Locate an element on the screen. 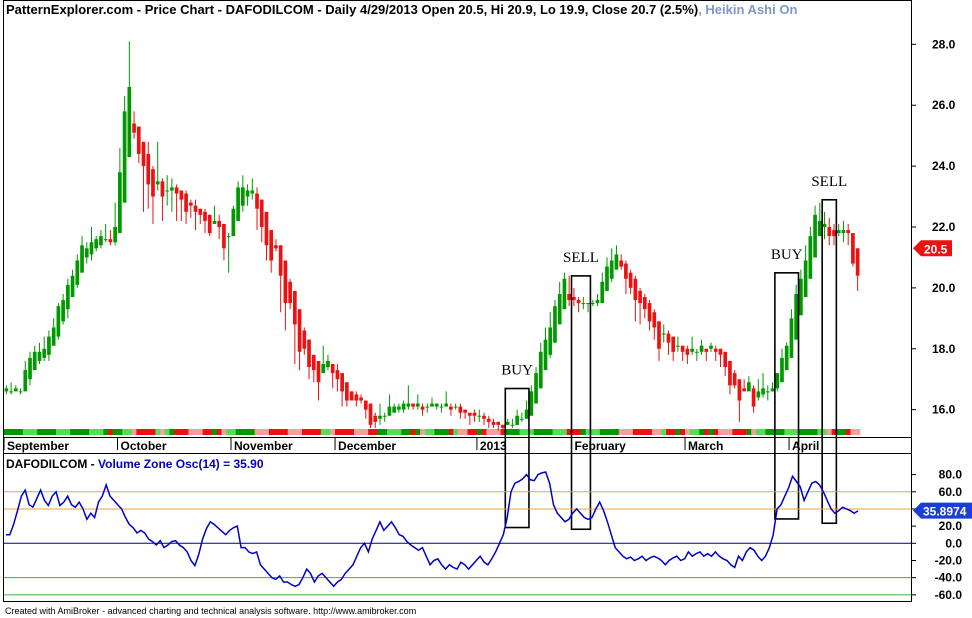 The width and height of the screenshot is (972, 618). osc-y-tick-label: 0.0 is located at coordinates (953, 543).